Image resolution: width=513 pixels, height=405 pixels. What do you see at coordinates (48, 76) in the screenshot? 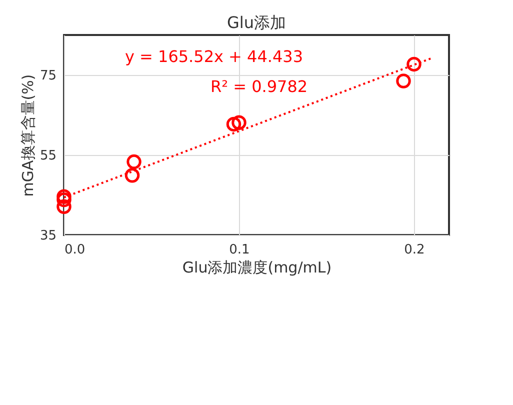
I see `y-tick-label: 75` at bounding box center [48, 76].